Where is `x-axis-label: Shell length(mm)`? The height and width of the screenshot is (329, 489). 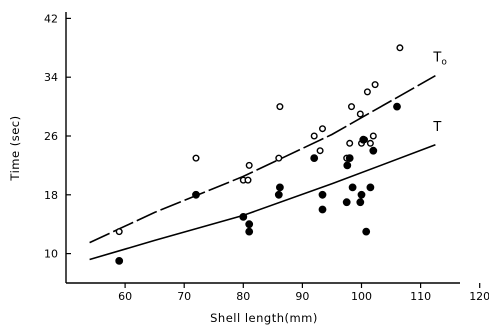
x-axis-label: Shell length(mm) is located at coordinates (264, 318).